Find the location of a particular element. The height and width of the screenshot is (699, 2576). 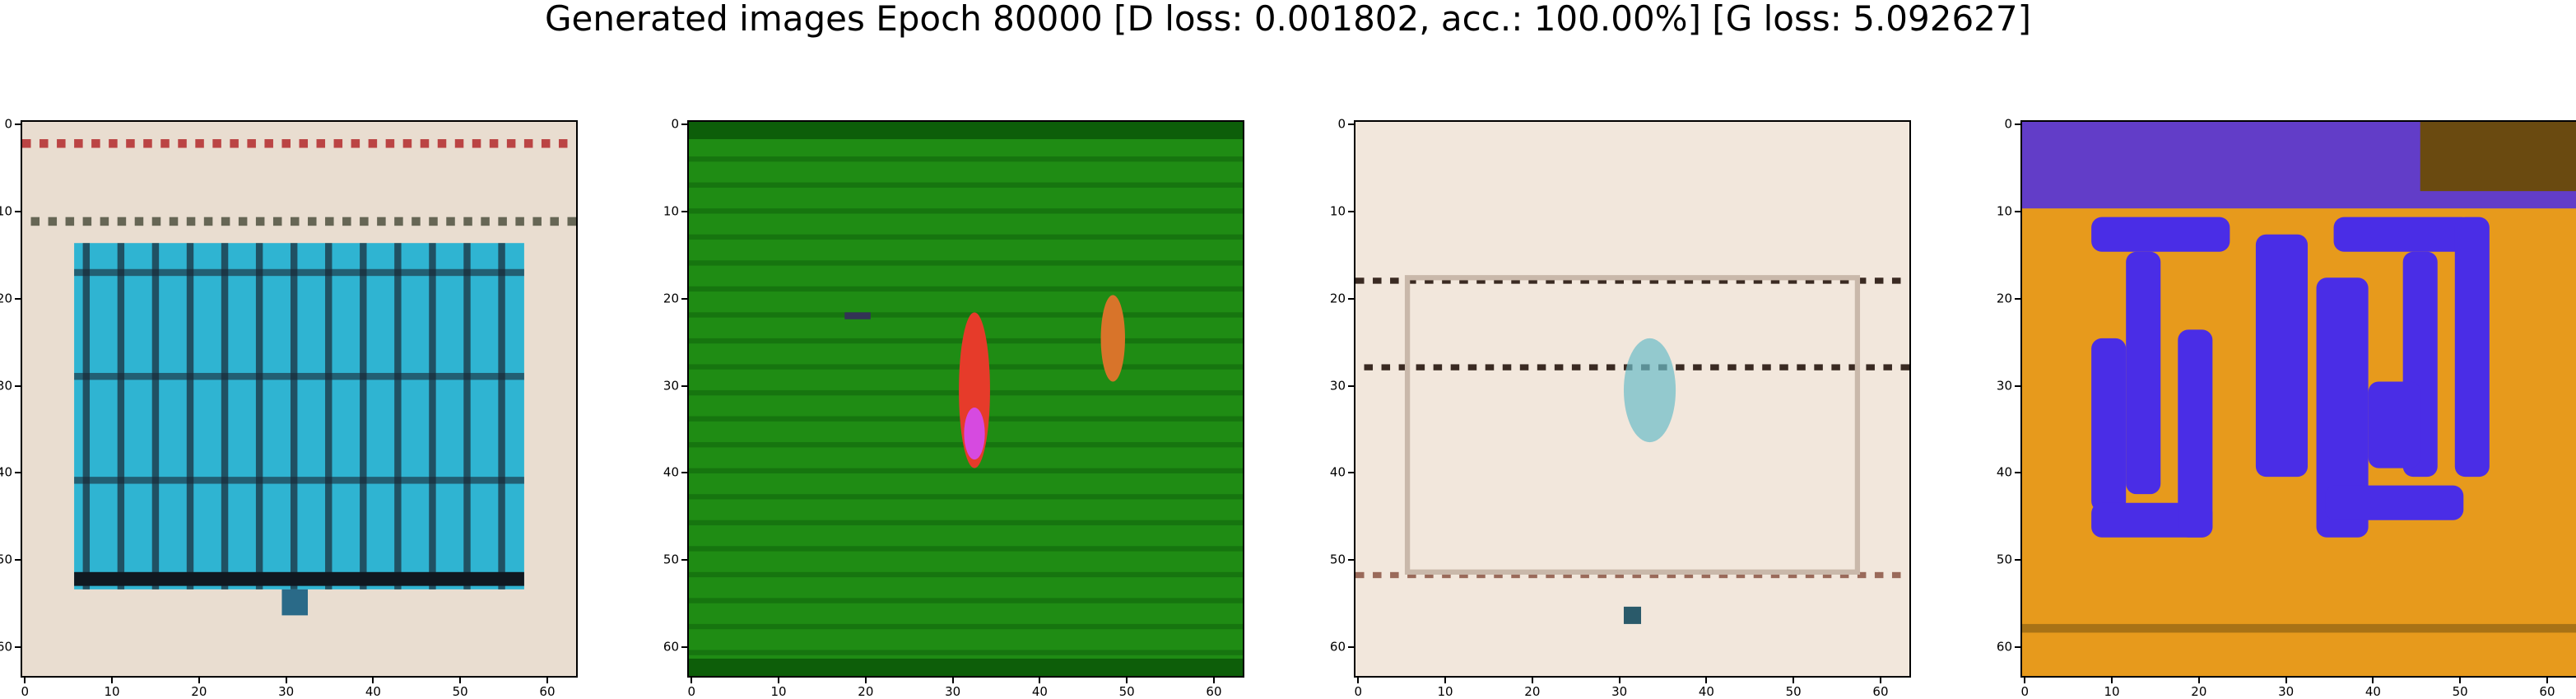

x-tick-label: 0 is located at coordinates (25, 691).